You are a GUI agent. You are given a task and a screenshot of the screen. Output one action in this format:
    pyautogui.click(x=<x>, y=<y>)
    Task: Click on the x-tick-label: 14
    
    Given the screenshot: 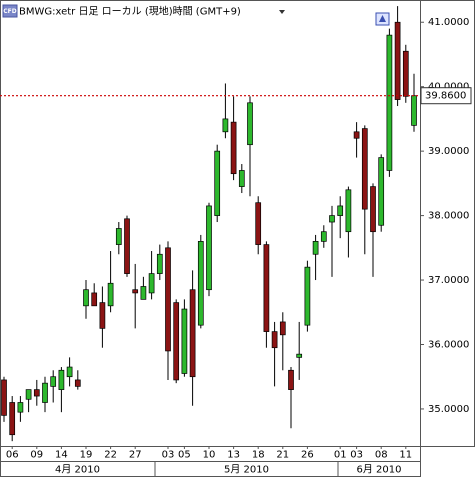 What is the action you would take?
    pyautogui.click(x=61, y=455)
    